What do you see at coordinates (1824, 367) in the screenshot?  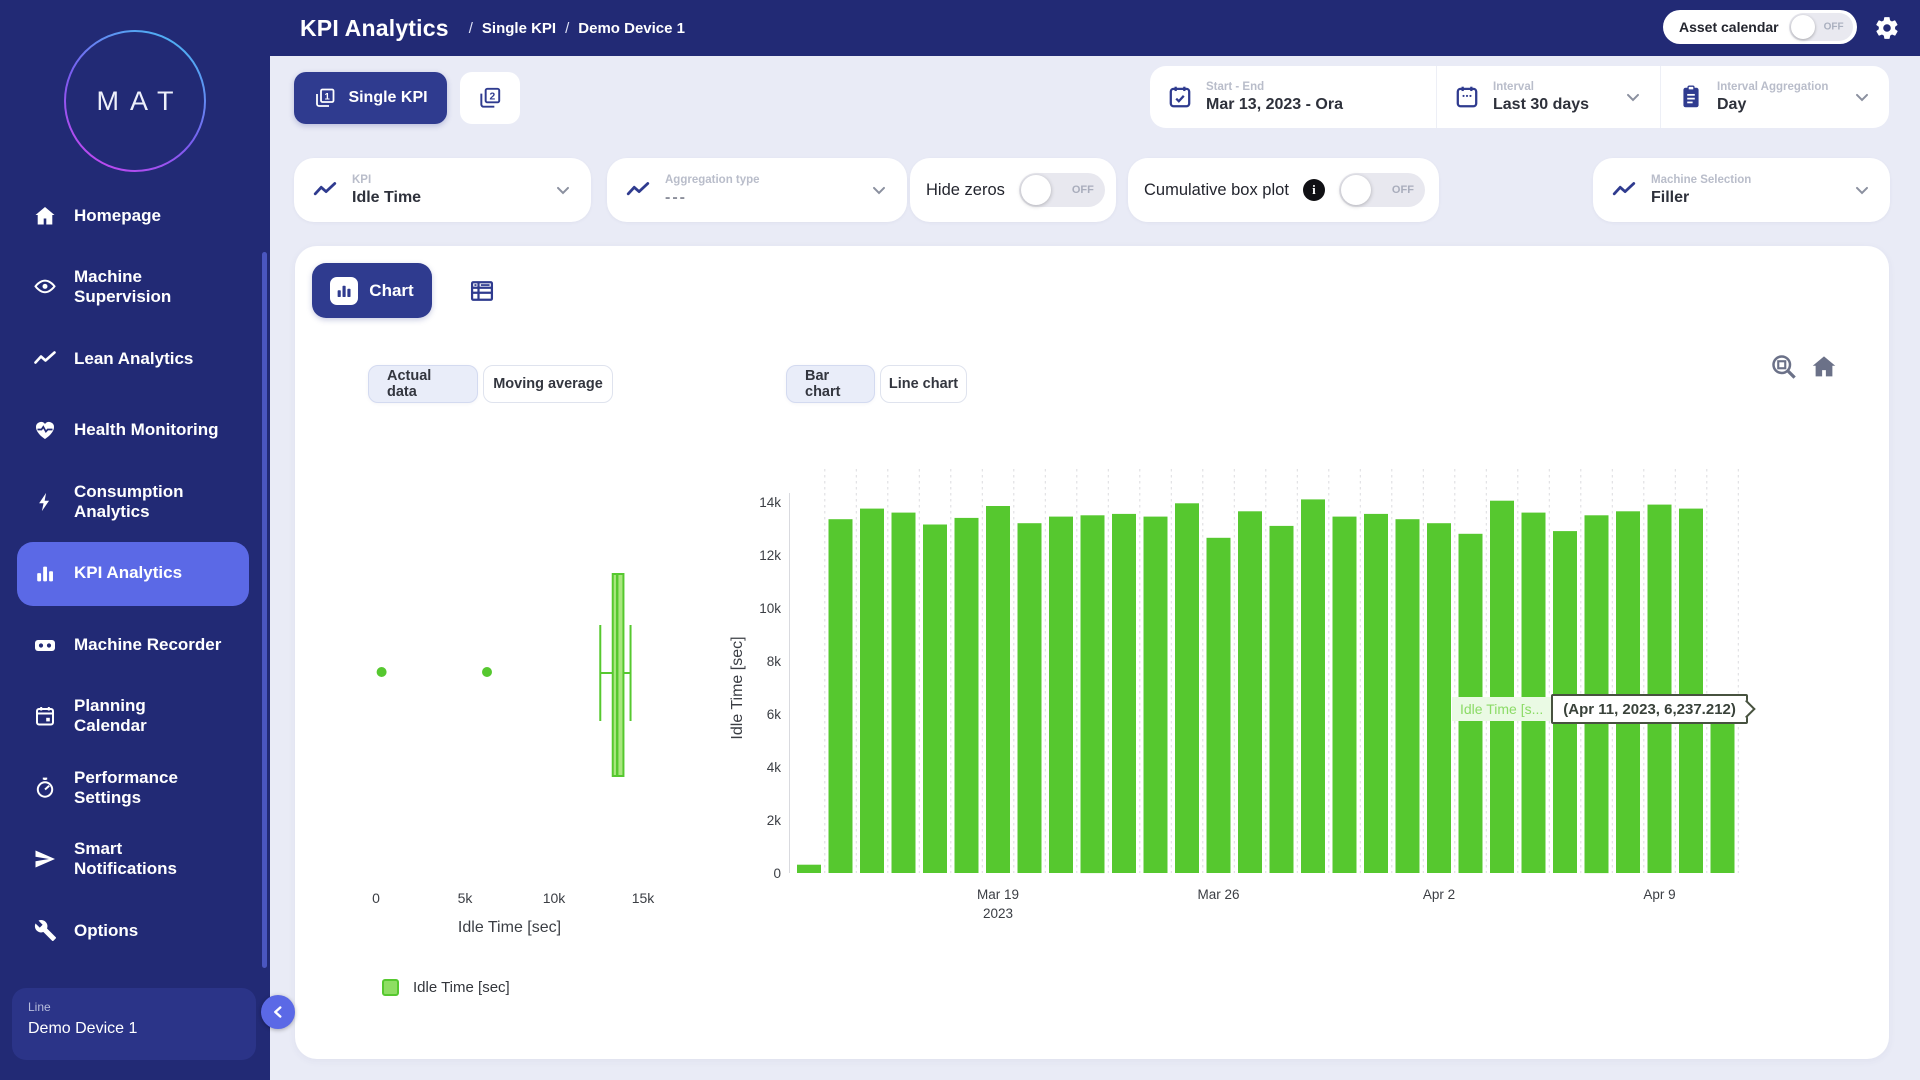 I see `reset-axes-home-icon` at bounding box center [1824, 367].